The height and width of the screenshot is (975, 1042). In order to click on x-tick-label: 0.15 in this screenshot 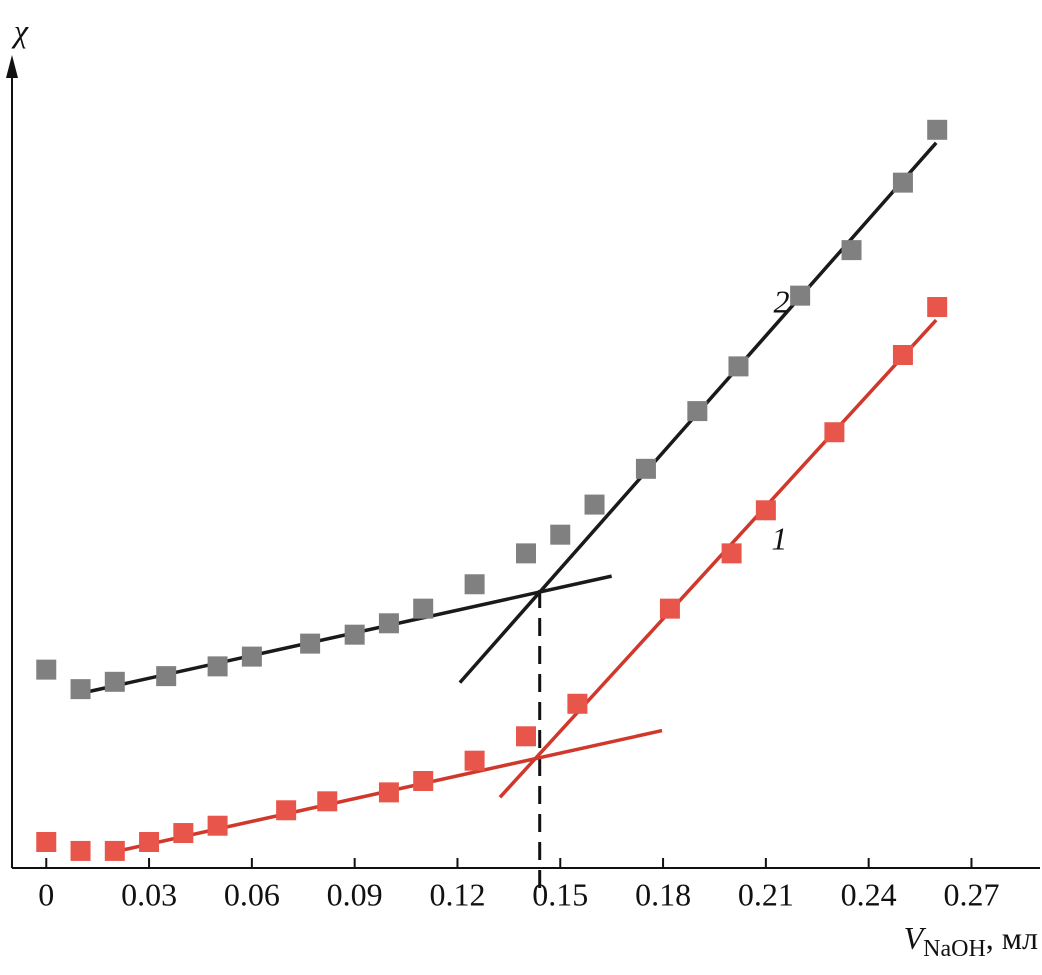, I will do `click(560, 894)`.